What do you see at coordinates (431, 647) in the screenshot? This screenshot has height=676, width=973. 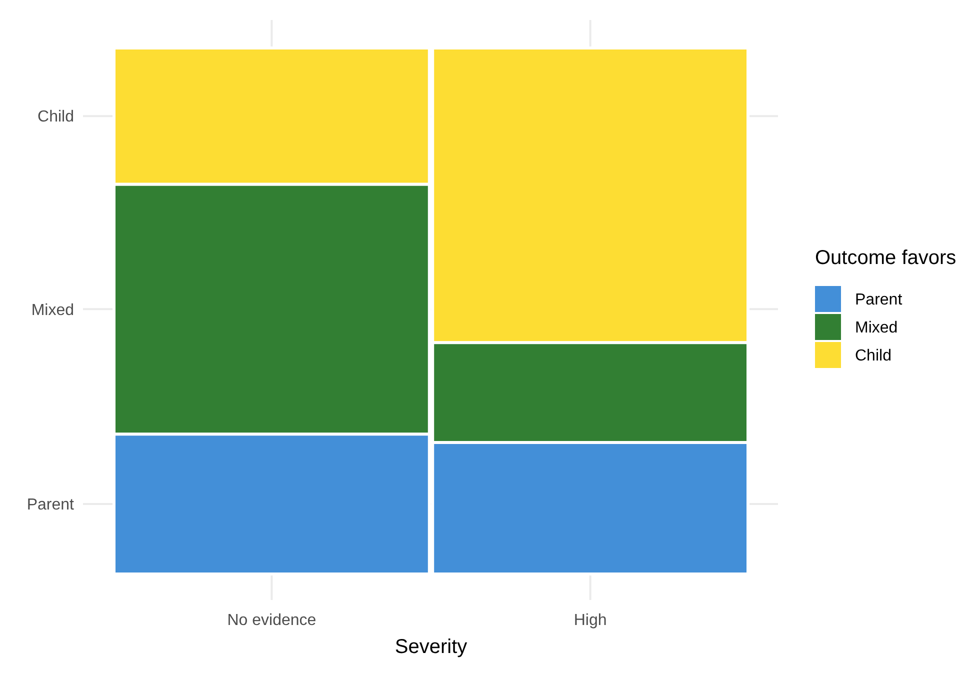 I see `x-axis-title: Severity` at bounding box center [431, 647].